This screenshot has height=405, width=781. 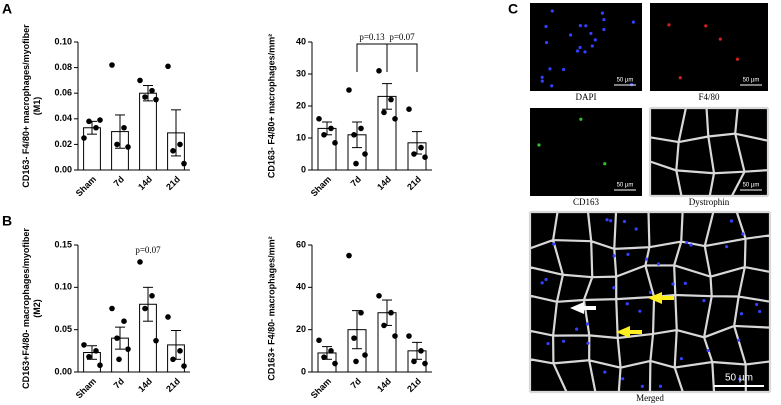 I want to click on bar, so click(x=148, y=131).